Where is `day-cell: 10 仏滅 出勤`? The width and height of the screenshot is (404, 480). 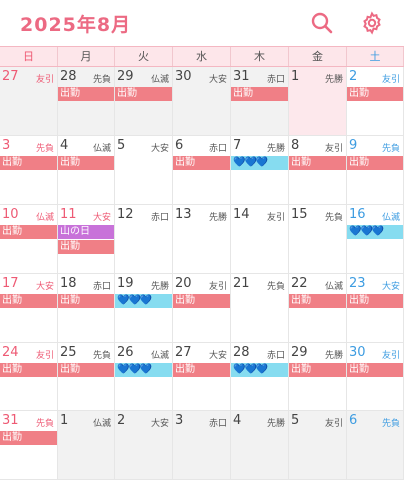 day-cell: 10 仏滅 出勤 is located at coordinates (29, 239).